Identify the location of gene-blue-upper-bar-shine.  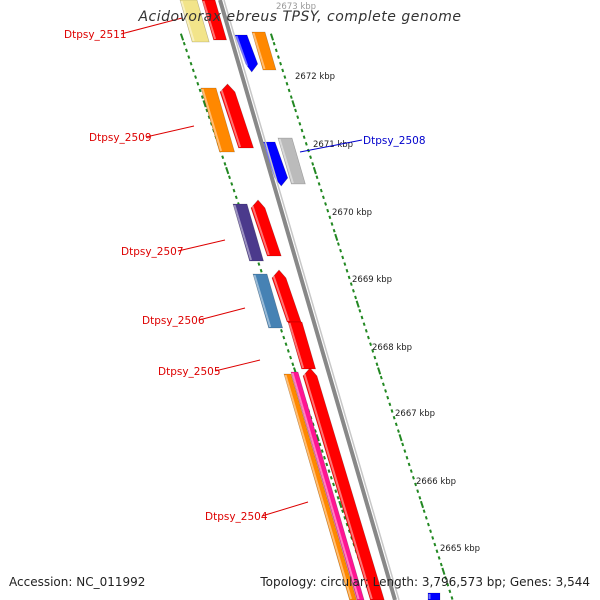
(242, 51).